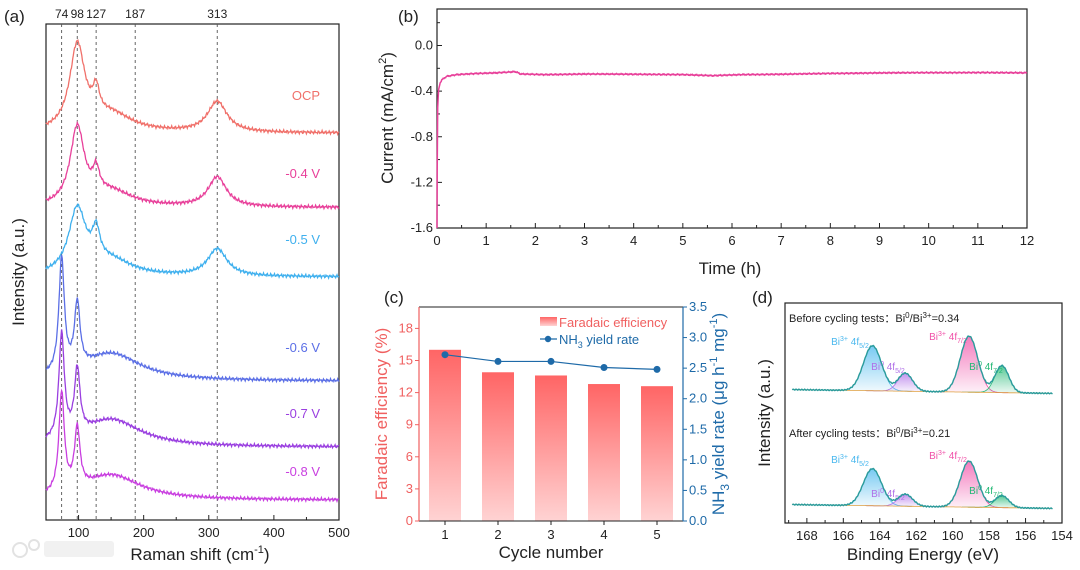 This screenshot has width=1080, height=570. I want to click on reference-label-127: 127, so click(96, 14).